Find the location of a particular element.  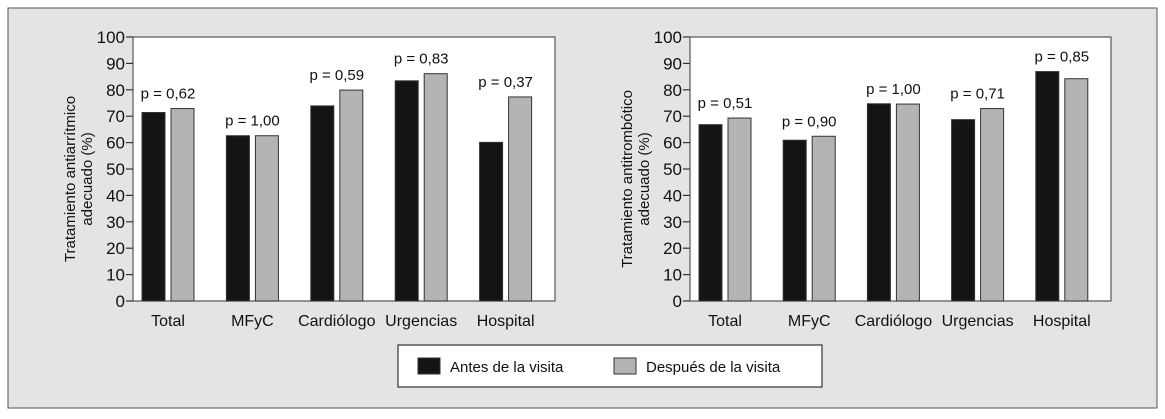

legend-label-after: Después de la visita is located at coordinates (713, 367).